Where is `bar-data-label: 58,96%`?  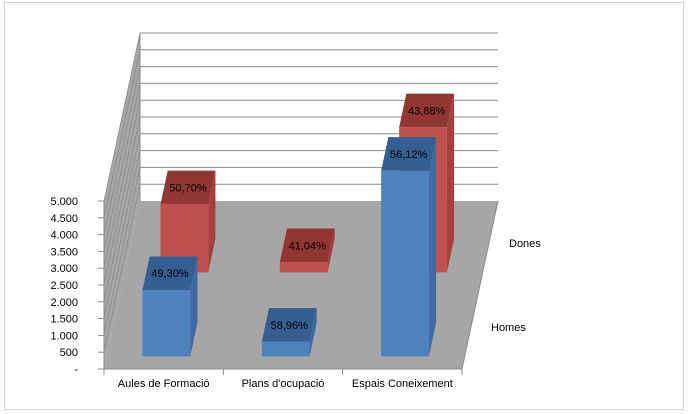 bar-data-label: 58,96% is located at coordinates (290, 326).